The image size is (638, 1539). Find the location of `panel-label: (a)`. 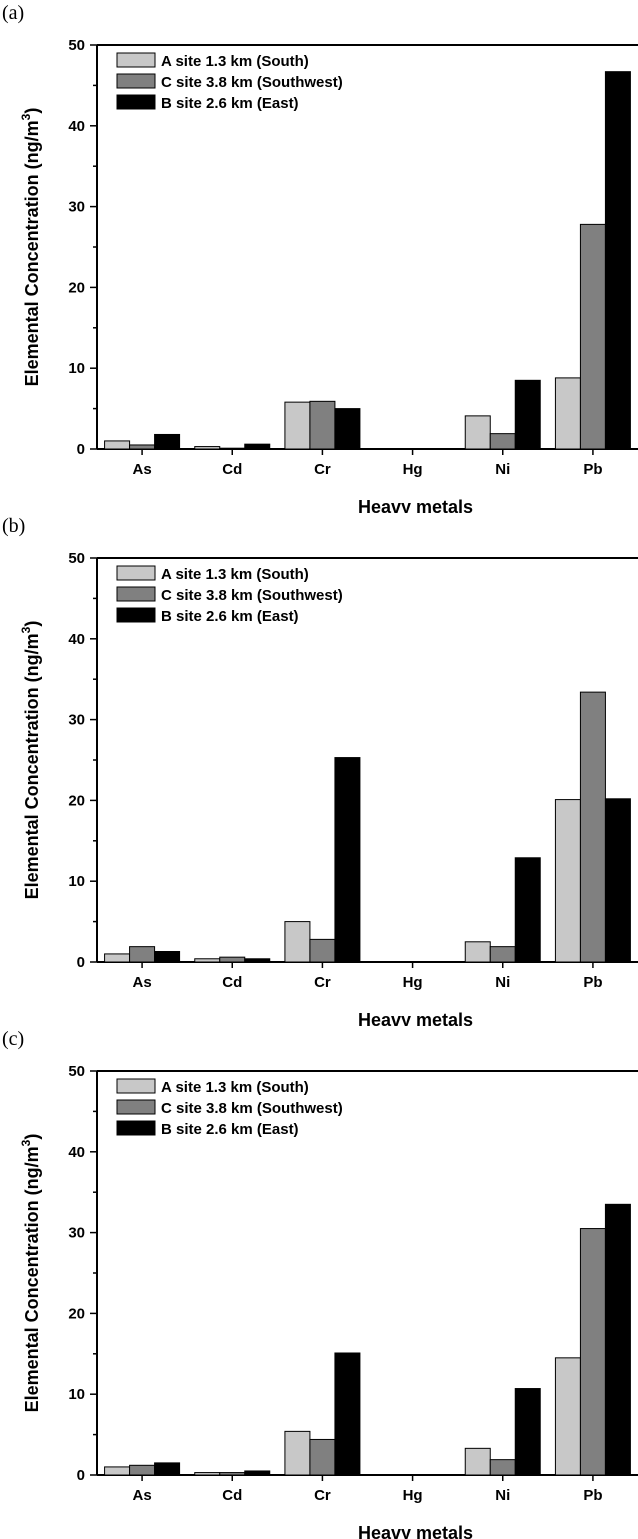

panel-label: (a) is located at coordinates (13, 13).